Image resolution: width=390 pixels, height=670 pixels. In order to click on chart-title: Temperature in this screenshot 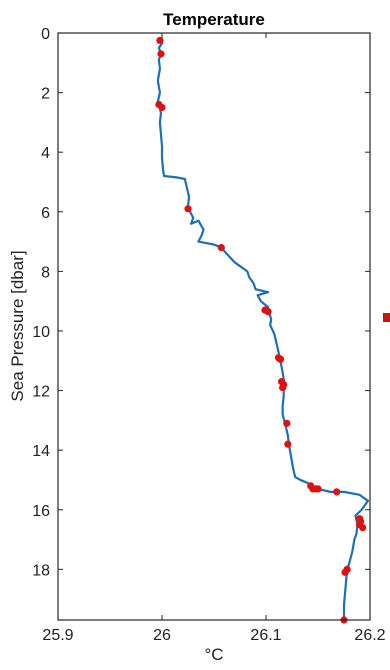, I will do `click(214, 19)`.